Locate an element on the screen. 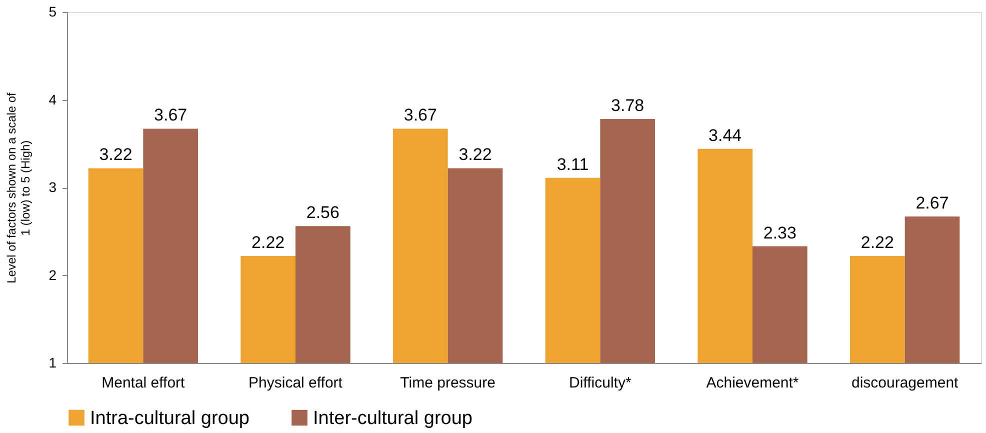 The width and height of the screenshot is (986, 433). data-label: 3.11 is located at coordinates (572, 164).